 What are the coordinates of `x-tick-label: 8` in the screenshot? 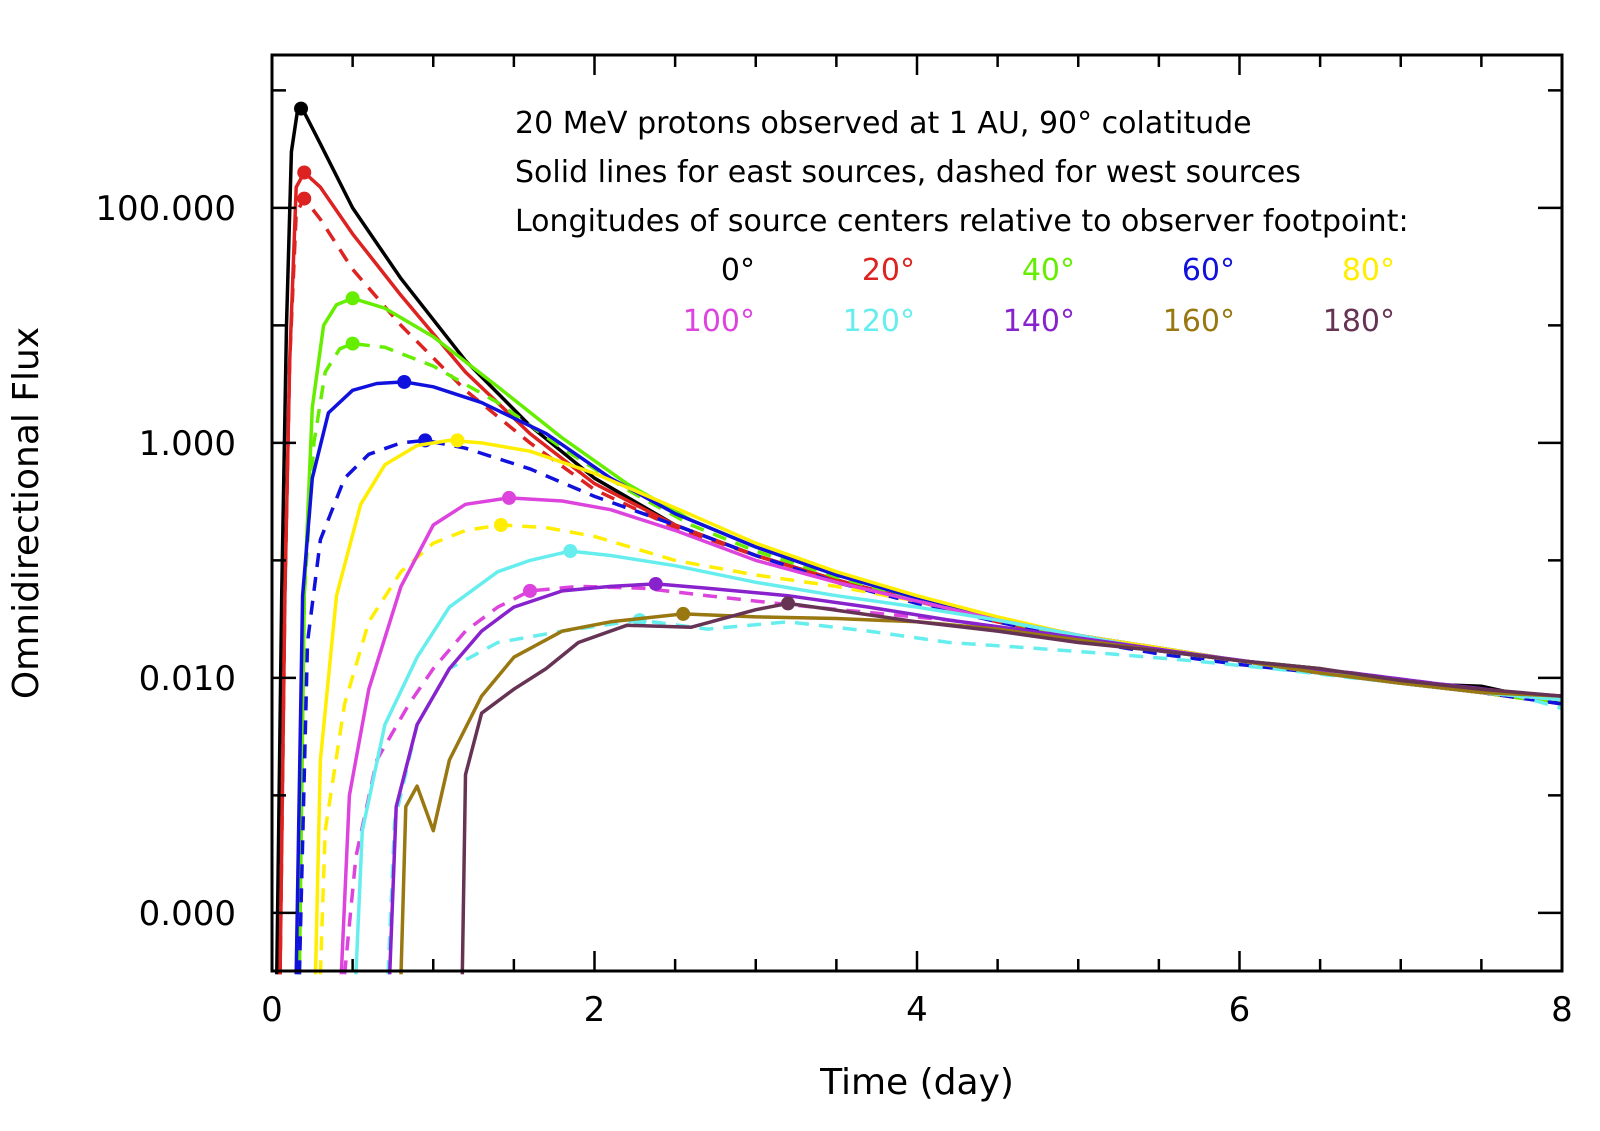 It's located at (1562, 1010).